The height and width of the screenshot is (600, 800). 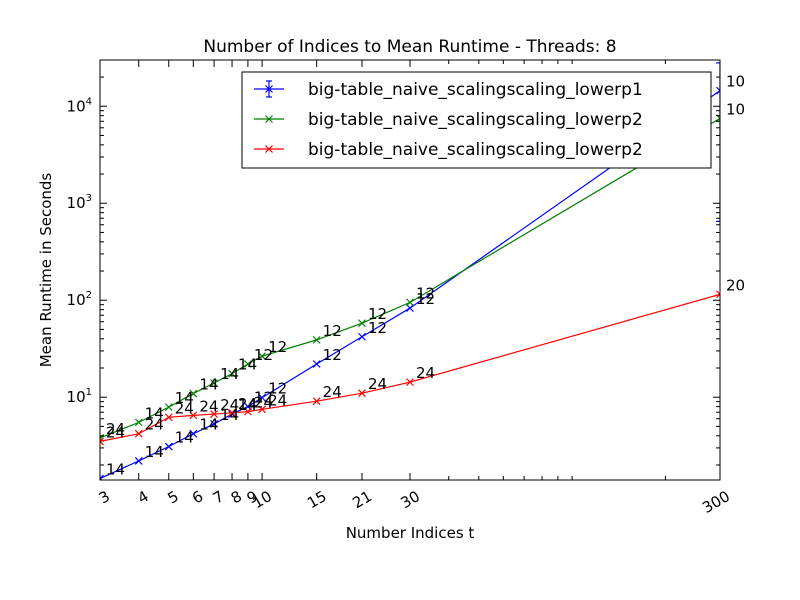 I want to click on legend-entry-3: big-table_naive_scalingscaling_lowerp2, so click(x=448, y=150).